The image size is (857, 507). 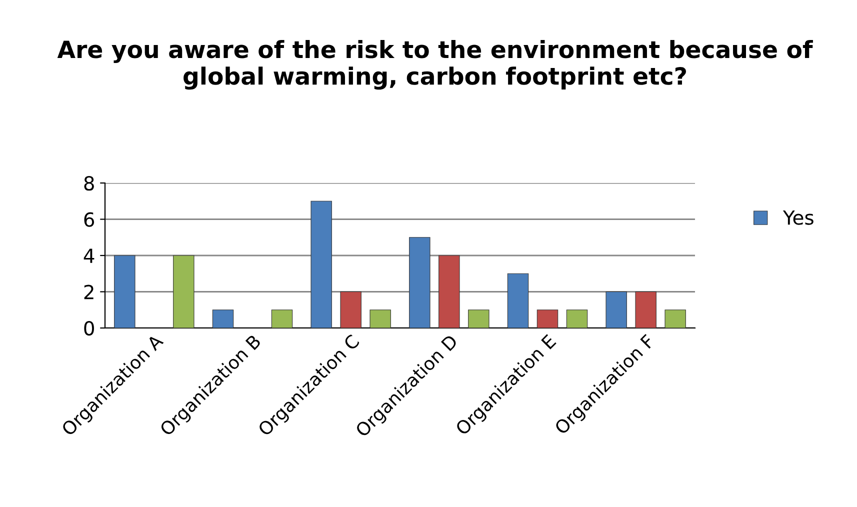 What do you see at coordinates (435, 65) in the screenshot?
I see `chart-title: Are you aware of the risk to the environment because of global warming, carbon footprint etc?` at bounding box center [435, 65].